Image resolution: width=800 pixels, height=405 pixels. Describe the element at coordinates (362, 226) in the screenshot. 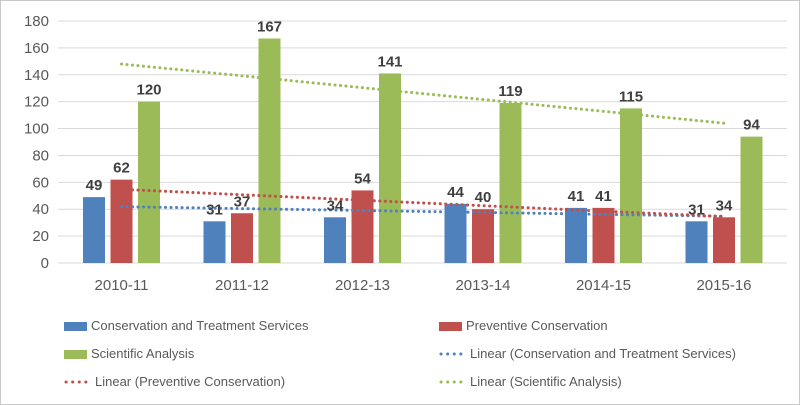

I see `bar-series1-cat2` at that location.